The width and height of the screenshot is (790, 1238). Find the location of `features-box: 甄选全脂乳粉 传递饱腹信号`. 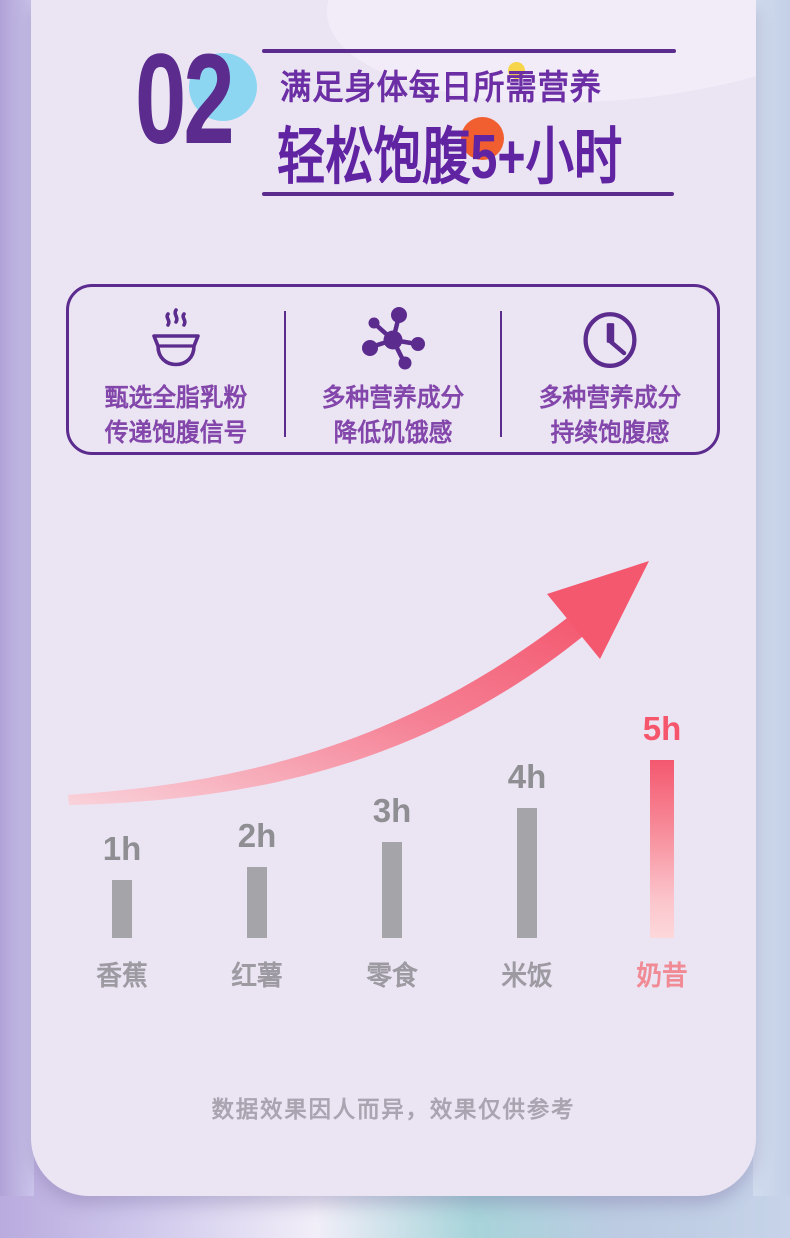

features-box: 甄选全脂乳粉 传递饱腹信号 is located at coordinates (393, 369).